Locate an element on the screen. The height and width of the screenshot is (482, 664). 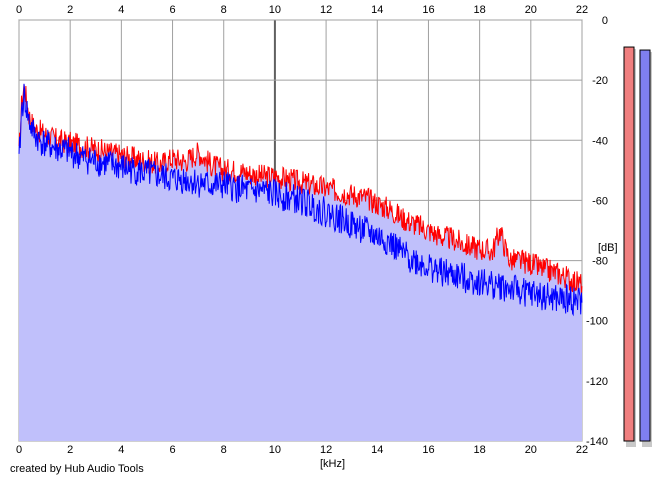
x-tick-bottom-3: 6 is located at coordinates (172, 450).